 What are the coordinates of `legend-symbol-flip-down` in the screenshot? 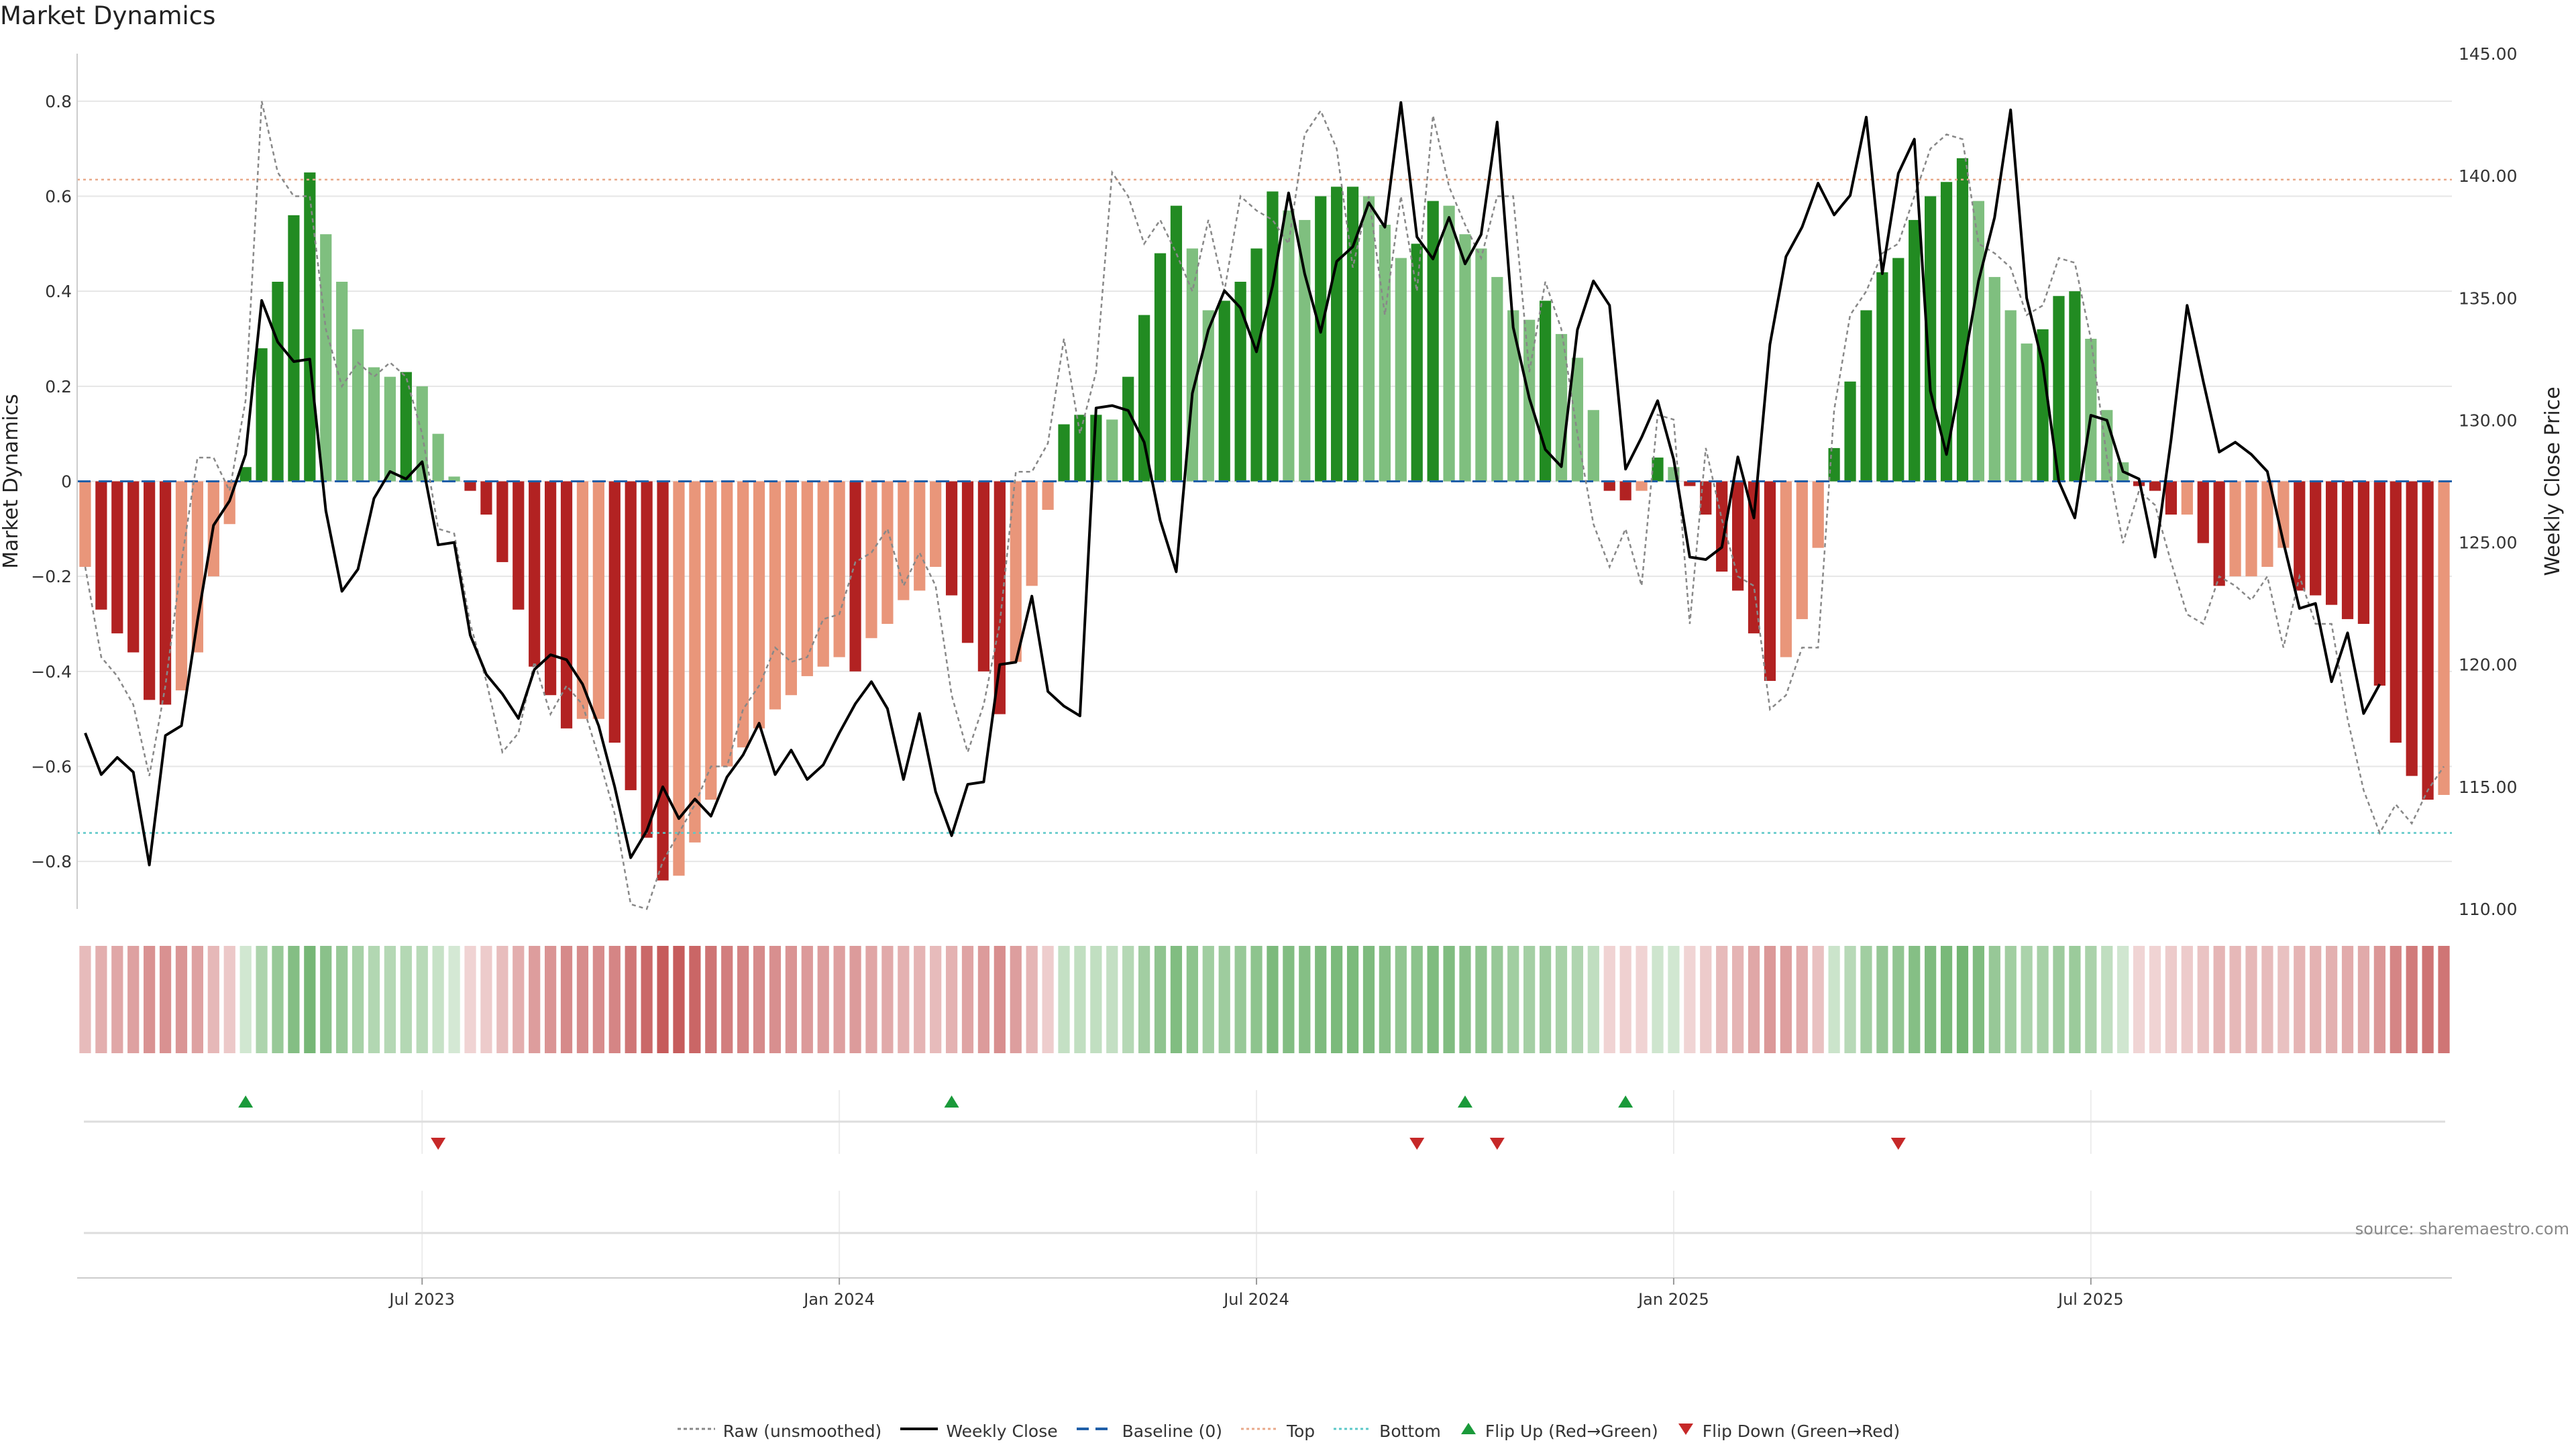 It's located at (1686, 1431).